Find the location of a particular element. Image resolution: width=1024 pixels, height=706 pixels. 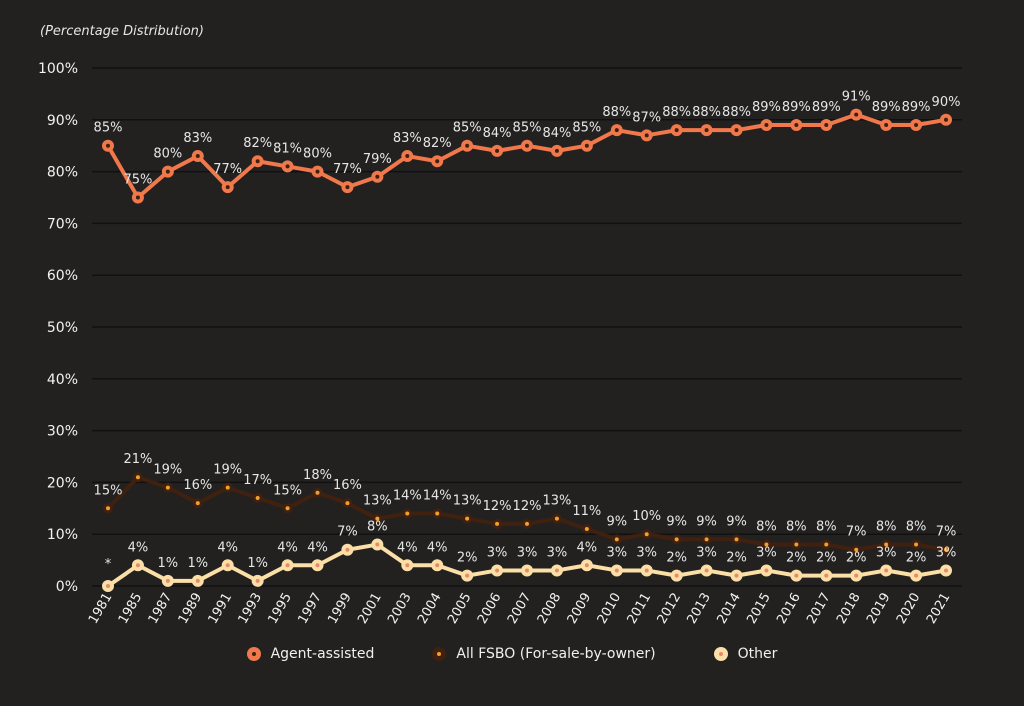

y-tick-label: 80% is located at coordinates (62, 173).